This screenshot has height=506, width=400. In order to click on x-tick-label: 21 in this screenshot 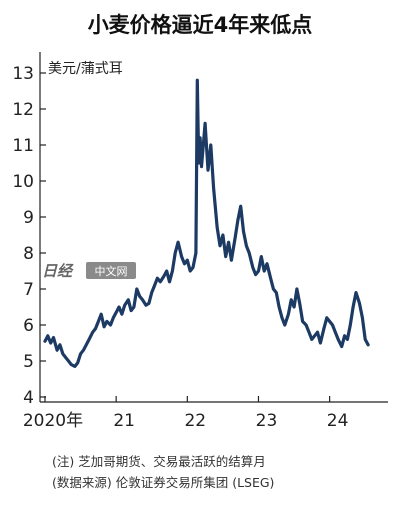, I will do `click(124, 421)`.